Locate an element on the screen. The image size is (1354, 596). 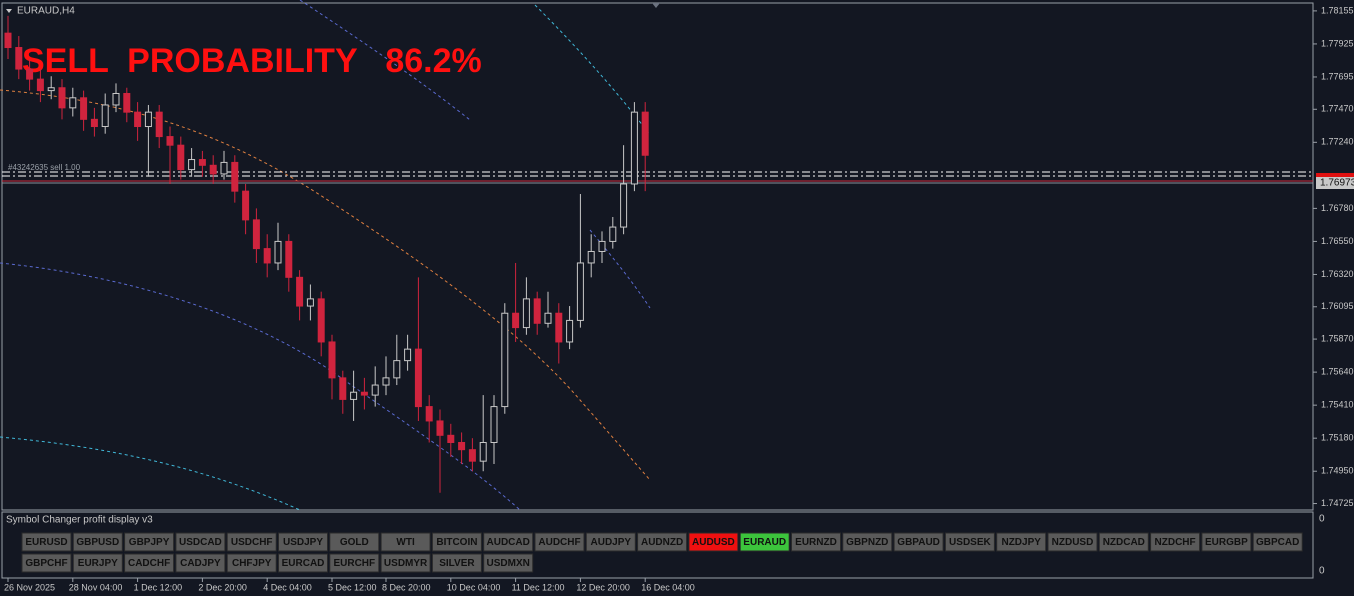
y-tick-label: 1.77470 is located at coordinates (1337, 109).